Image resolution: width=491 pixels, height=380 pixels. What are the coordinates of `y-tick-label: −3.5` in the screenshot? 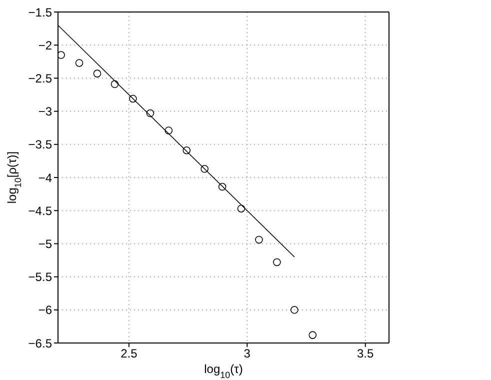 It's located at (40, 145).